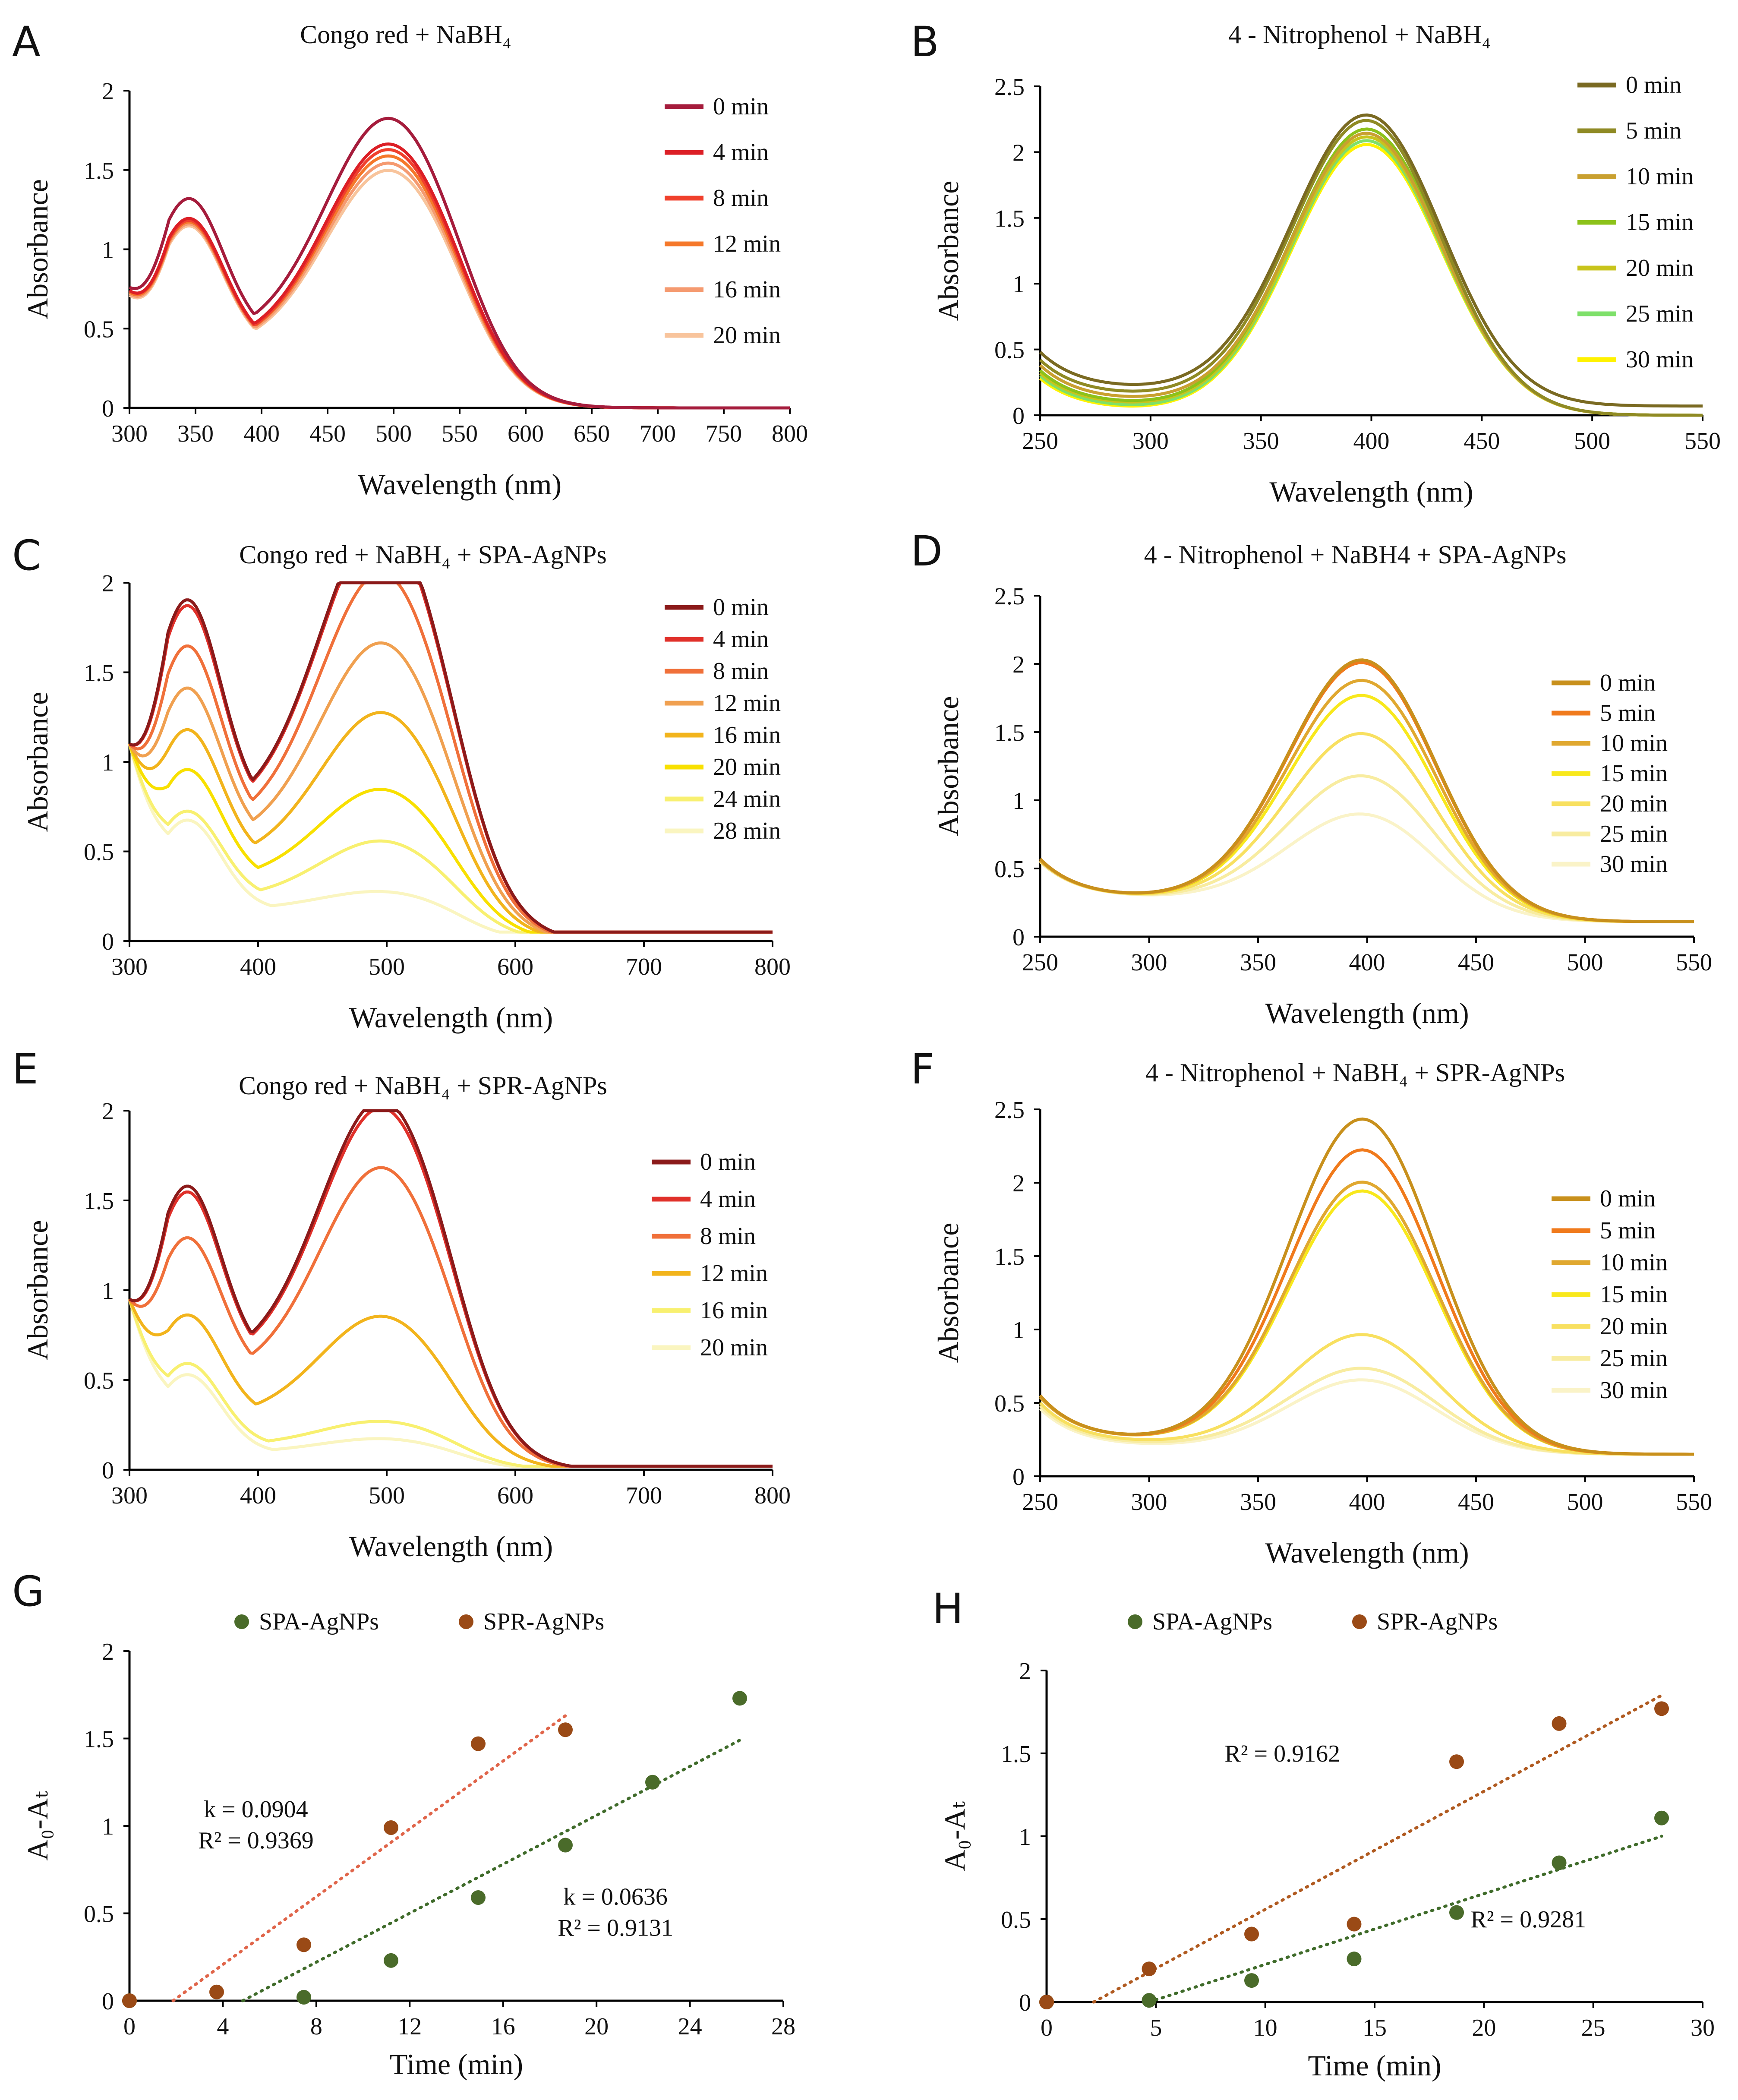 The height and width of the screenshot is (2100, 1738). I want to click on legend-label: 24 min, so click(747, 799).